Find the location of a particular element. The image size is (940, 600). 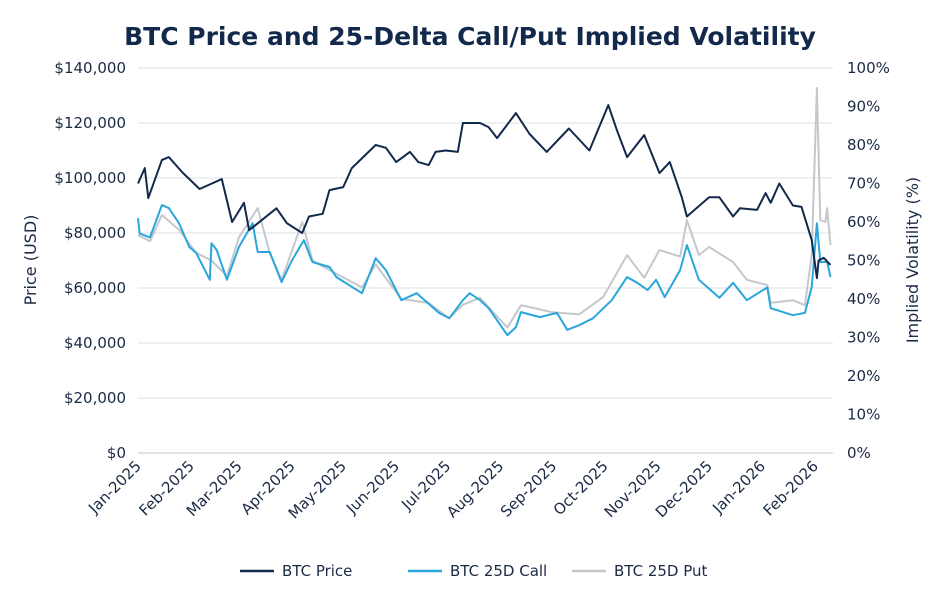

legend: BTC Price BTC 25D Call BTC 25D Put is located at coordinates (474, 571).